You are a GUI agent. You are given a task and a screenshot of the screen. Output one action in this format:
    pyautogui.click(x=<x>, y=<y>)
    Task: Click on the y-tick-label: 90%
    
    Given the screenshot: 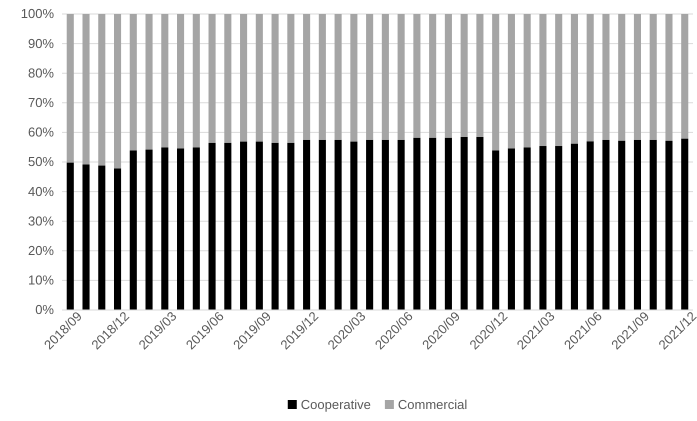 What is the action you would take?
    pyautogui.click(x=41, y=43)
    